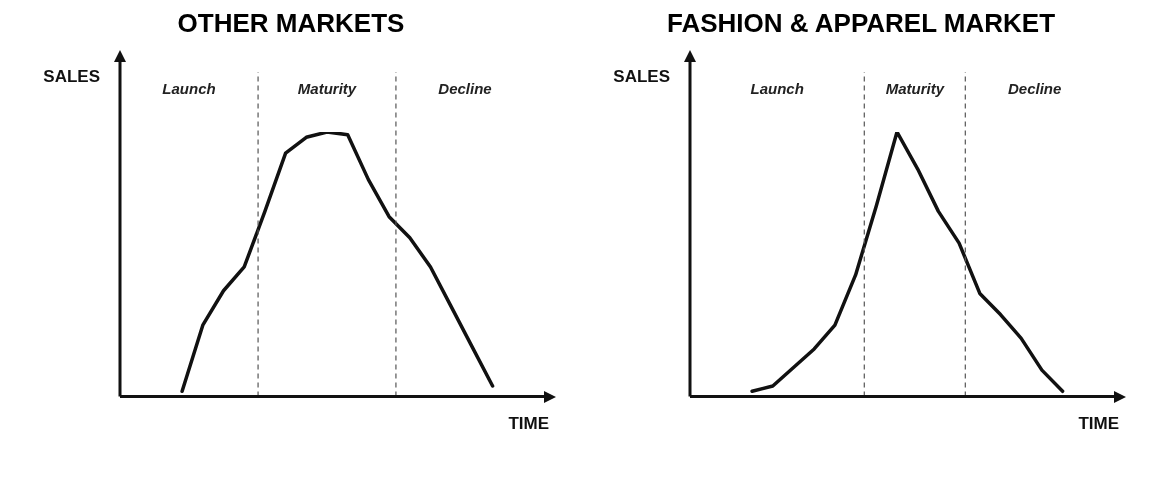 This screenshot has width=1153, height=477. I want to click on chart-title: FASHION & APPAREL MARKET, so click(861, 24).